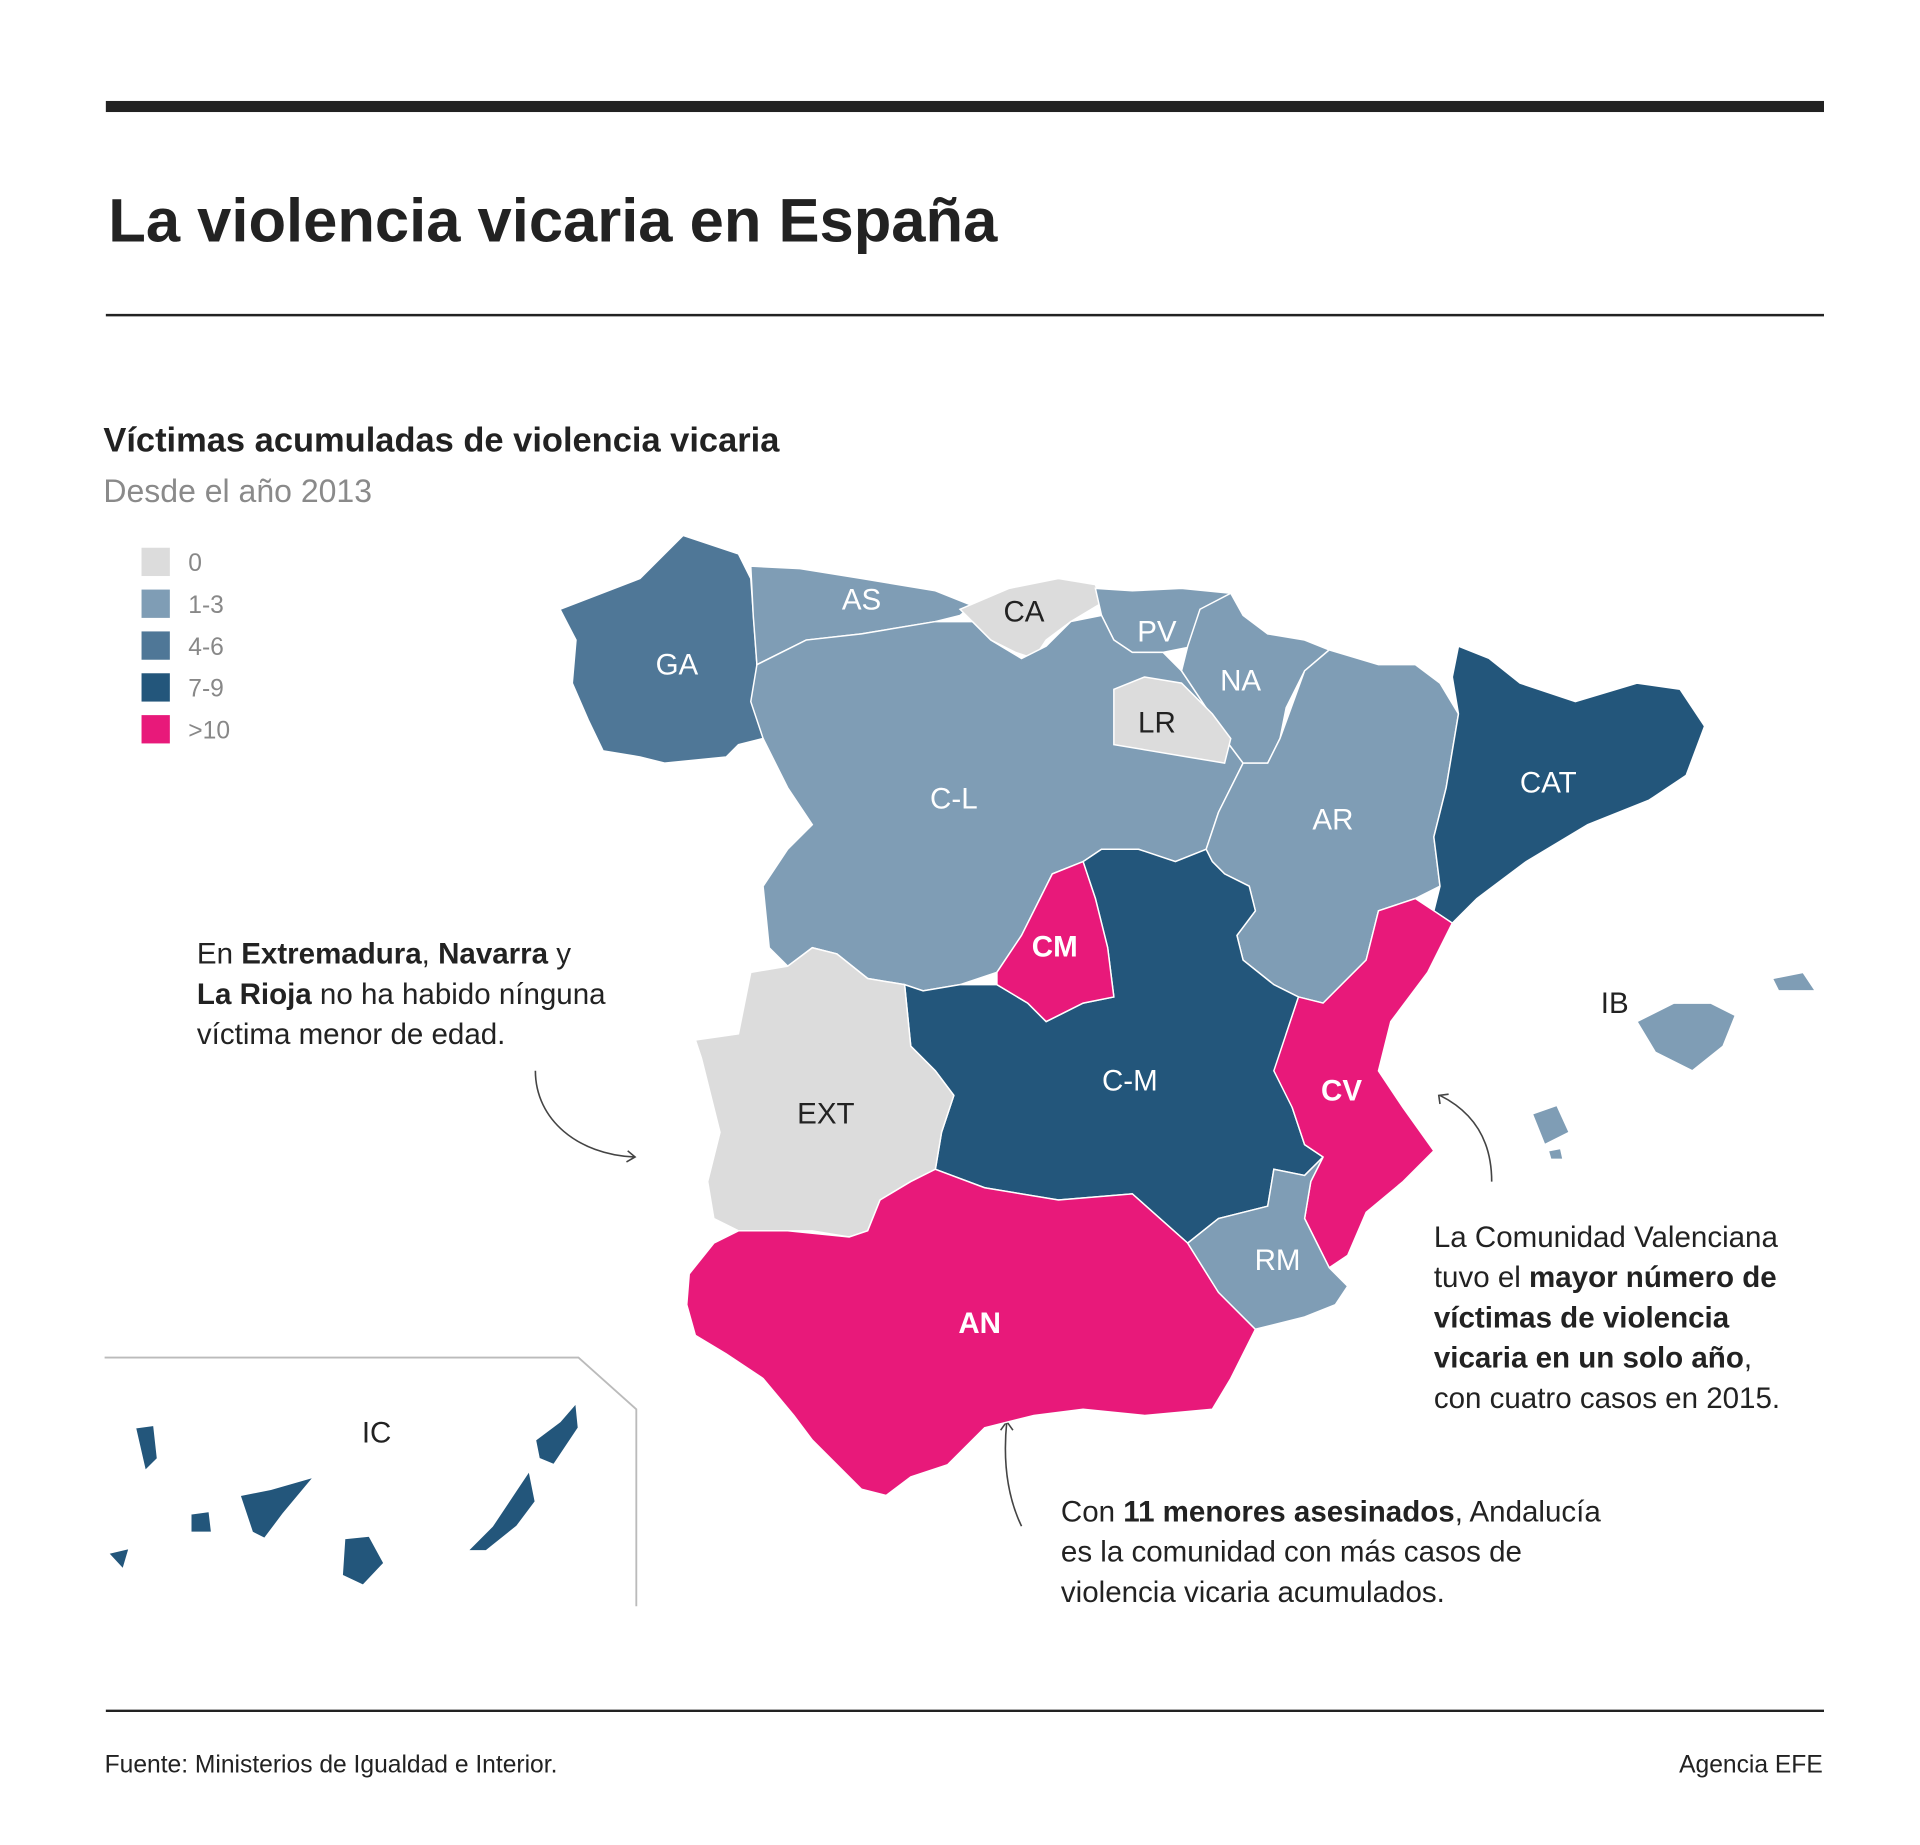 Image resolution: width=1920 pixels, height=1845 pixels. I want to click on annotation-text: no ha habido nínguna, so click(459, 994).